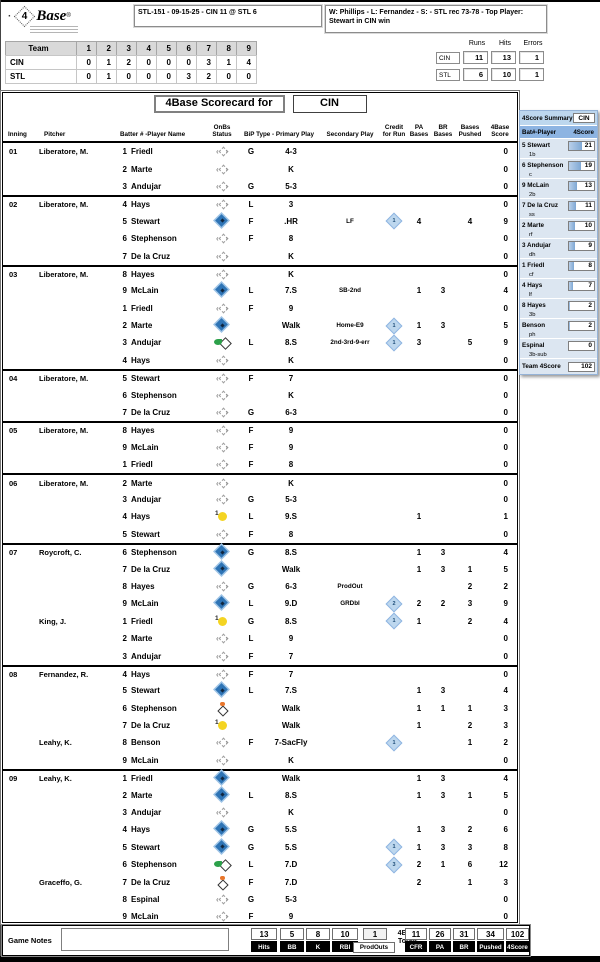 This screenshot has width=600, height=962. I want to click on scorecard-row: 1 Friedl F 9 0, so click(260, 308).